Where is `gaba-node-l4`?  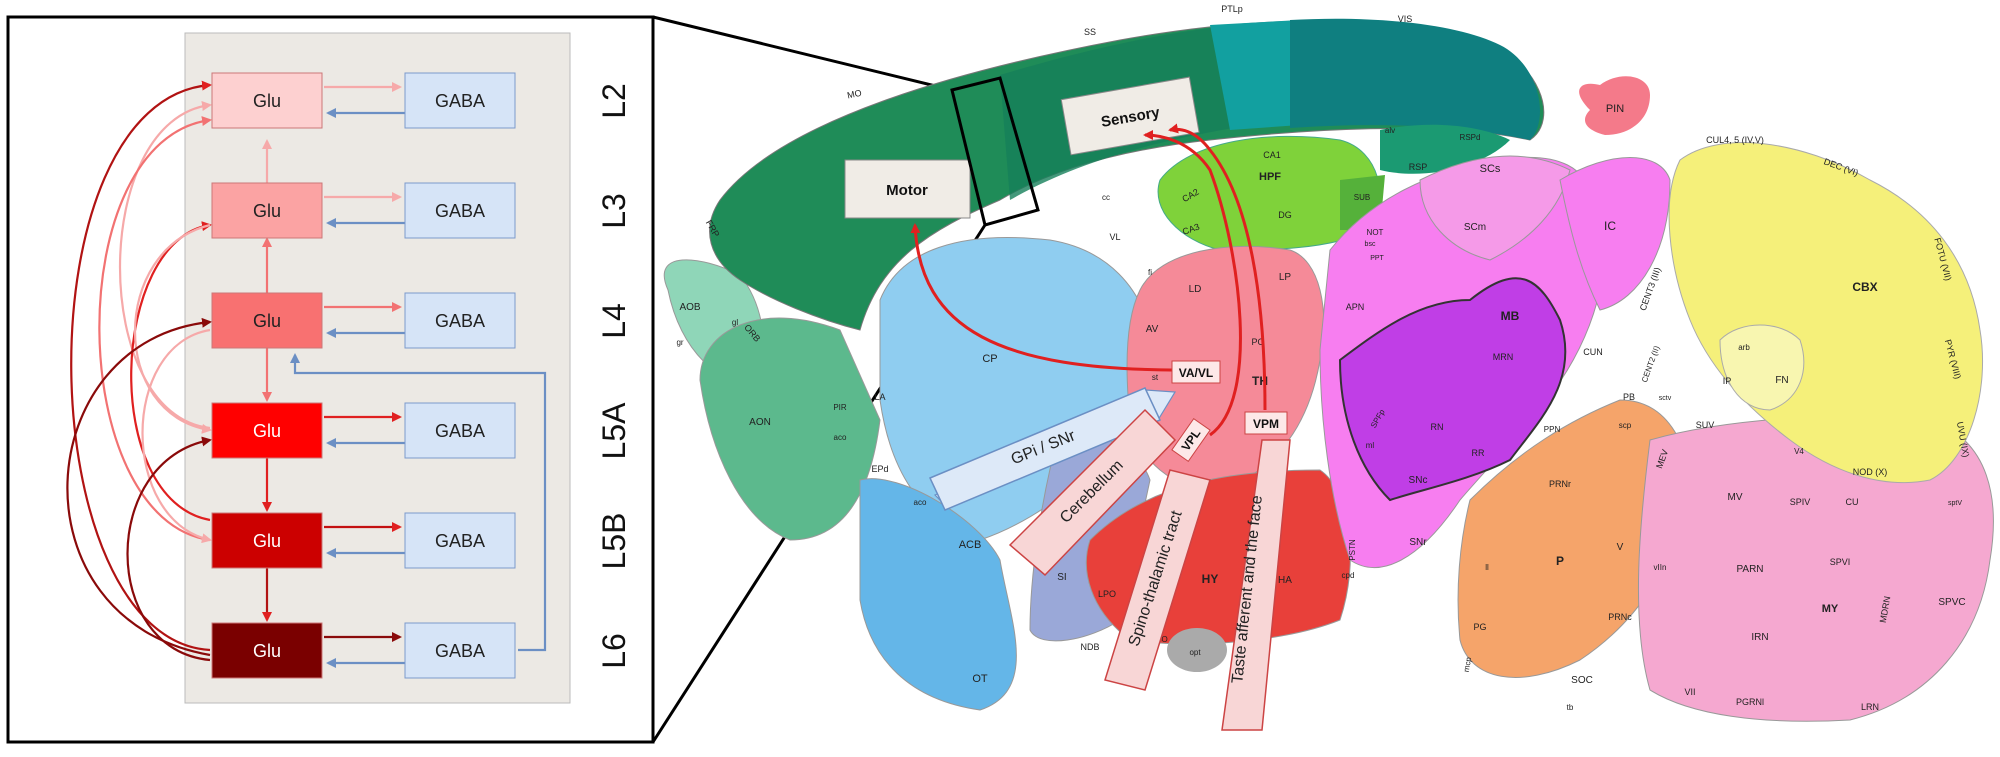 gaba-node-l4 is located at coordinates (460, 320).